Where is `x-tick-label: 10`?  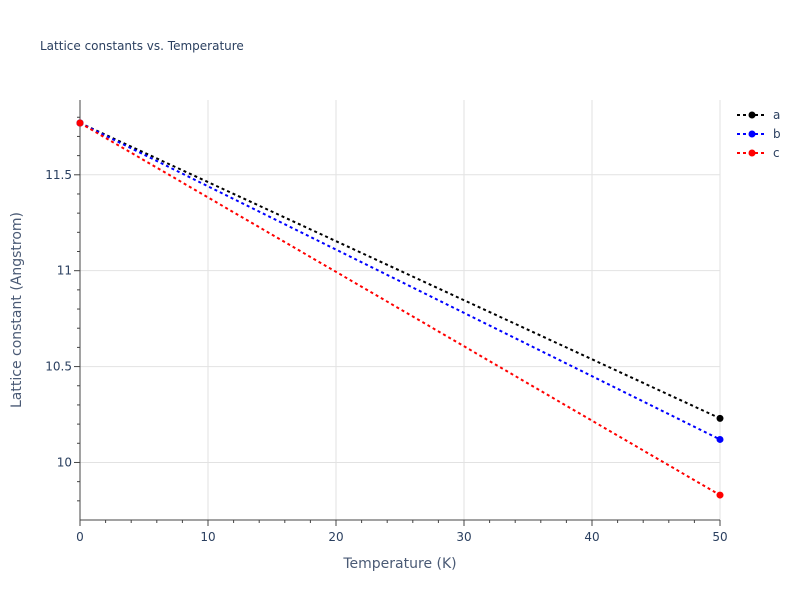 x-tick-label: 10 is located at coordinates (207, 537).